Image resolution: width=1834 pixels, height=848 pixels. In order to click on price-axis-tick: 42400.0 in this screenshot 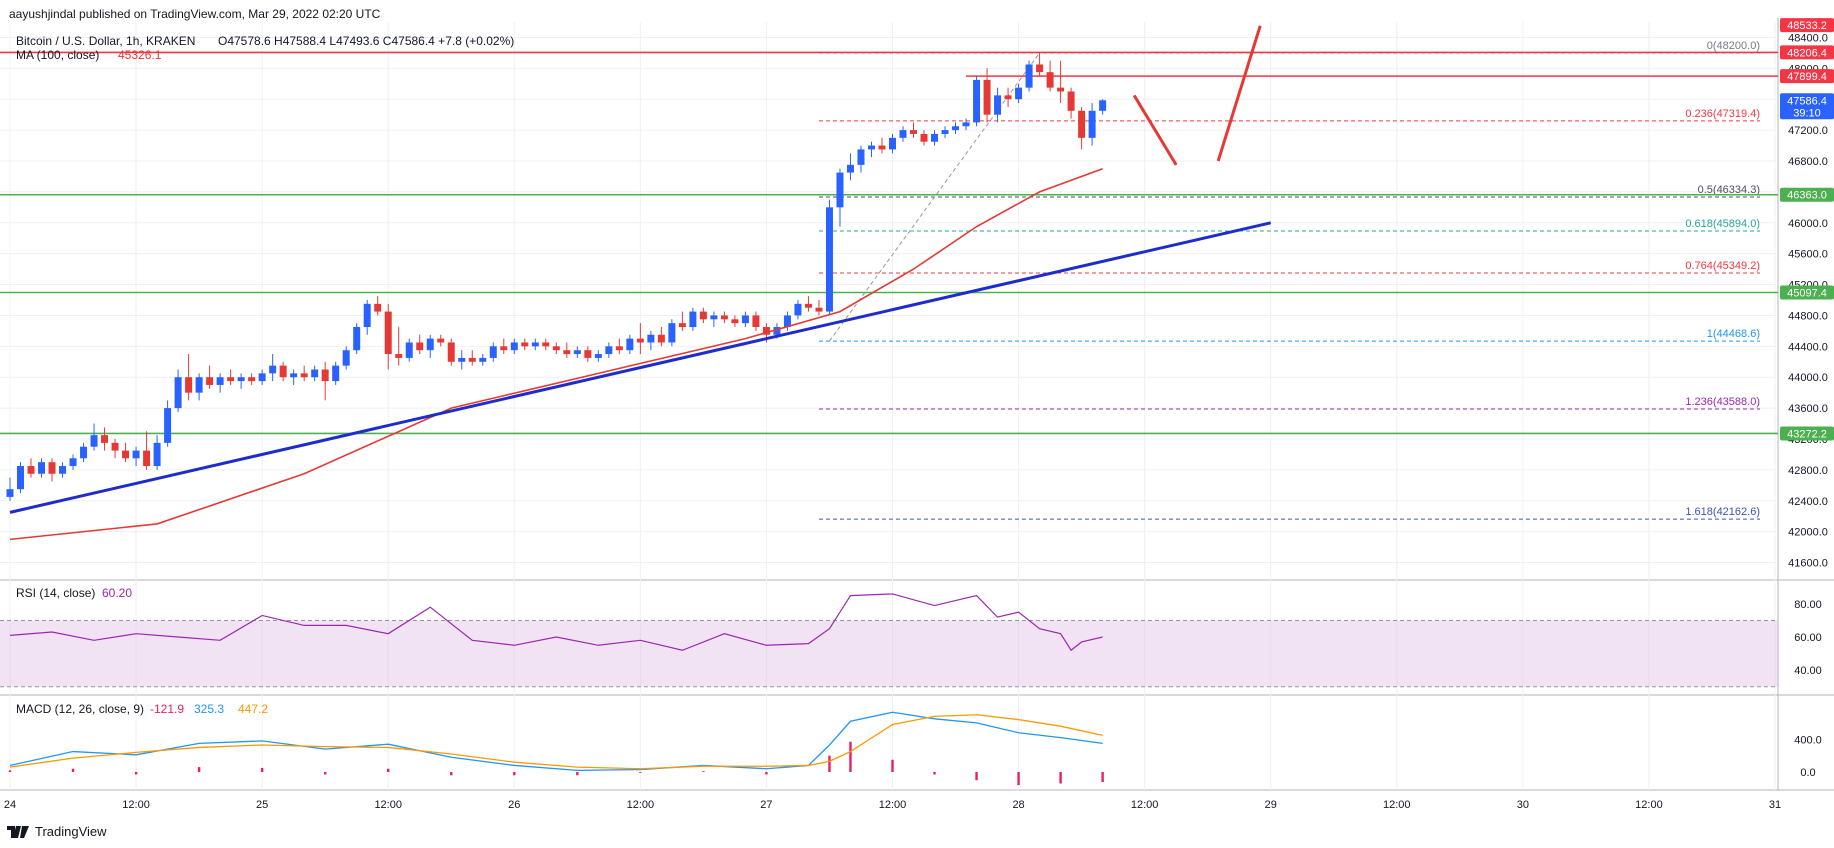, I will do `click(1808, 502)`.